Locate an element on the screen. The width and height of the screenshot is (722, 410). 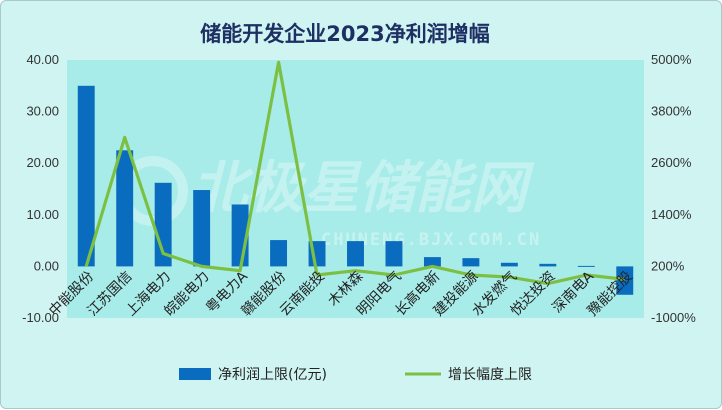
right-axis-tick: -1000% is located at coordinates (673, 317).